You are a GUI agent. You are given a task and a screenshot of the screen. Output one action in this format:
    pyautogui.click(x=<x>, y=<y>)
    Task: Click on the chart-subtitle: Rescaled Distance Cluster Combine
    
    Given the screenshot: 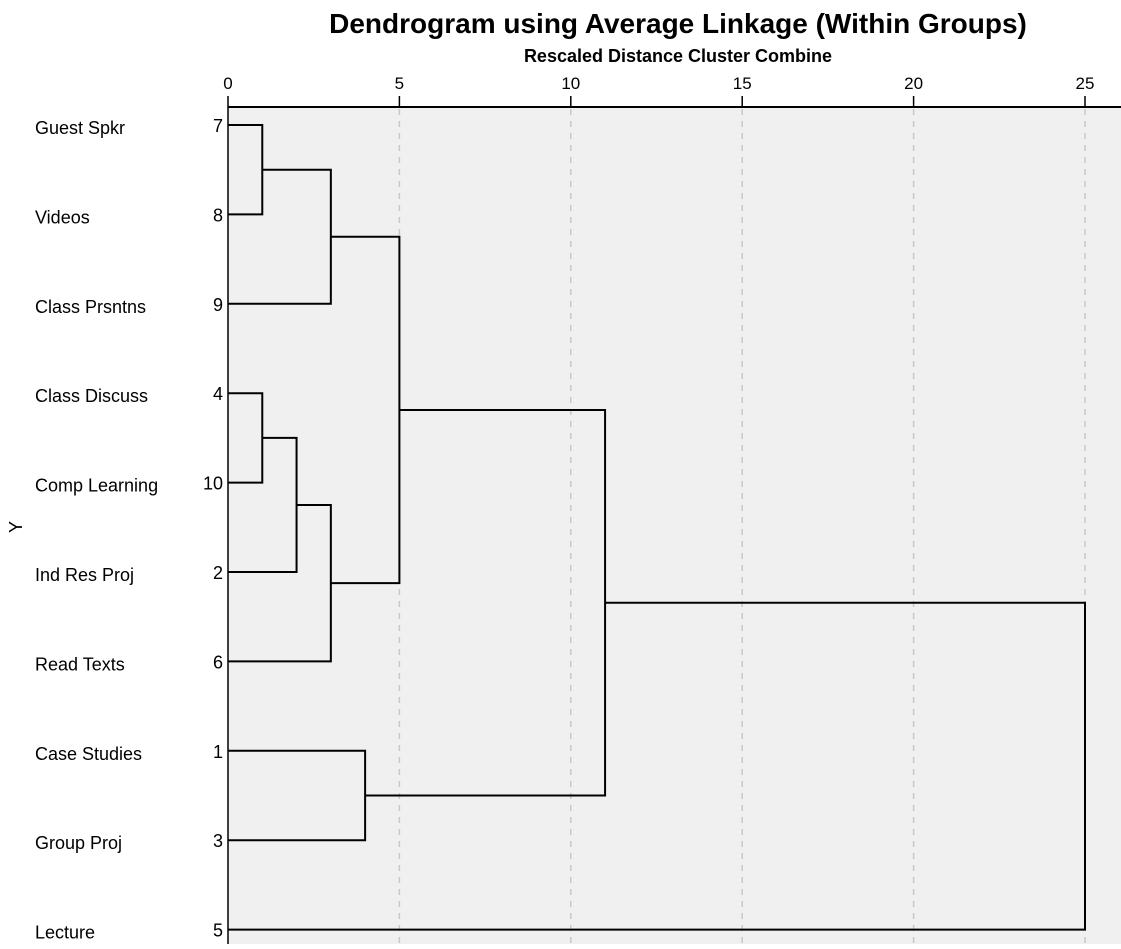 What is the action you would take?
    pyautogui.click(x=678, y=56)
    